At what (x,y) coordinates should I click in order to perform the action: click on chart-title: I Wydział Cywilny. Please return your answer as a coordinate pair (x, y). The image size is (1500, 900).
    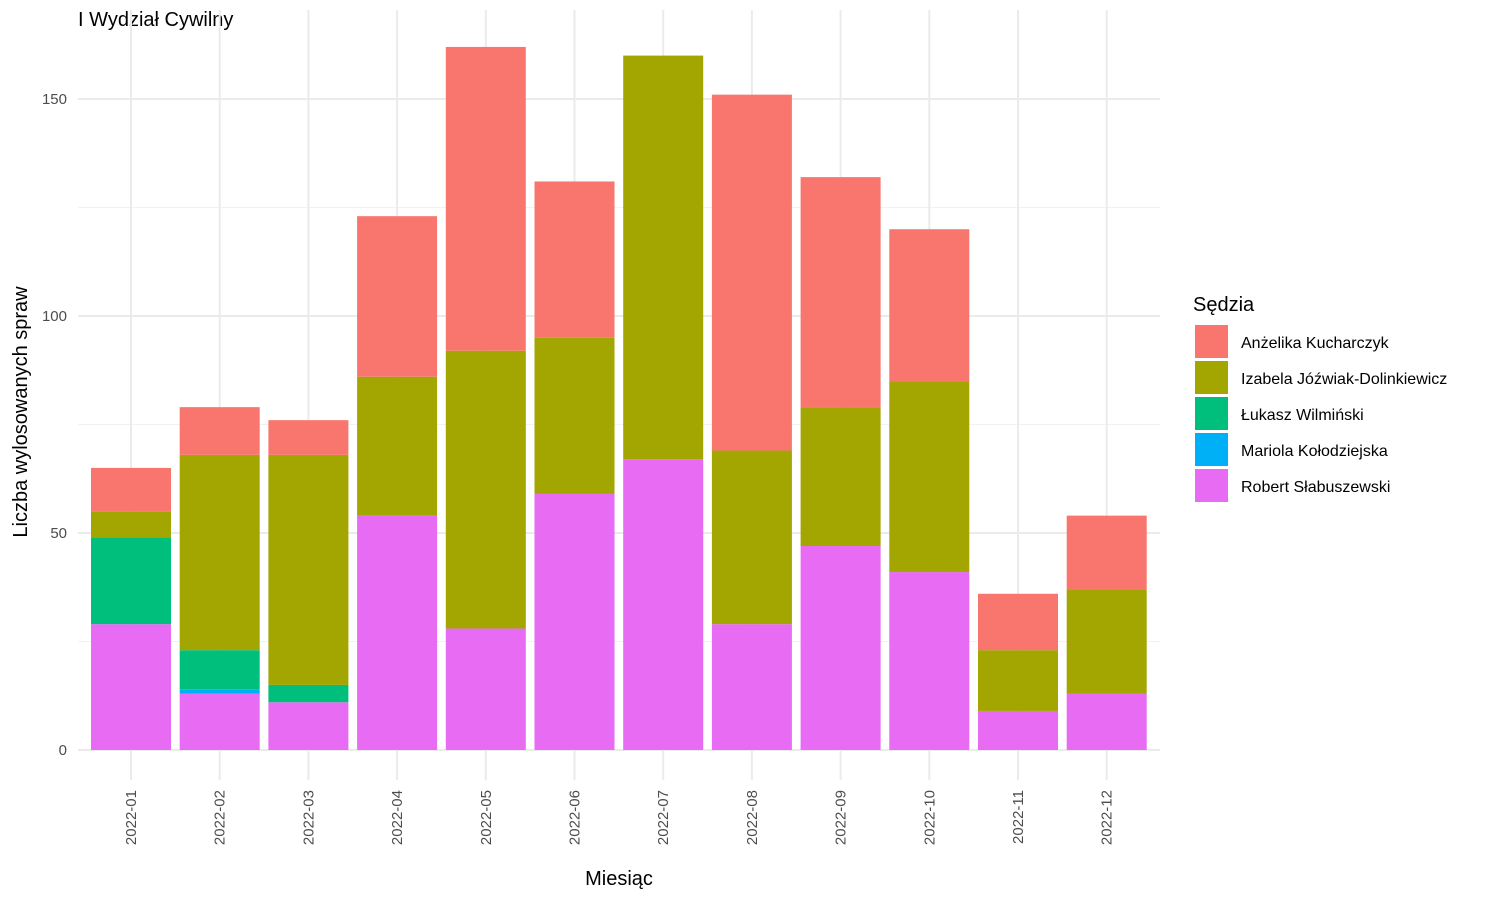
    Looking at the image, I should click on (155, 20).